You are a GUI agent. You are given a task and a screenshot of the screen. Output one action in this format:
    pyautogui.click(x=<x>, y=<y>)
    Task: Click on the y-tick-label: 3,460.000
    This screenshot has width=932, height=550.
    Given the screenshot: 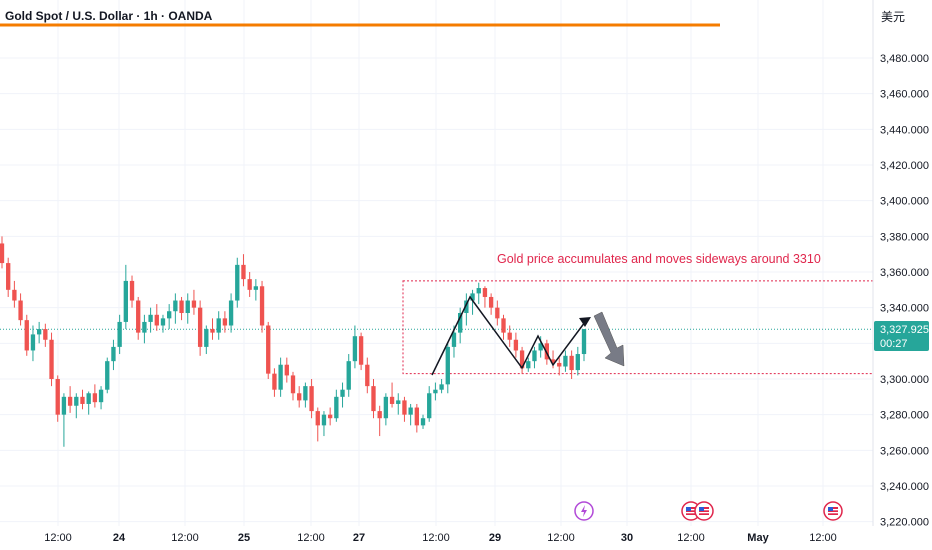 What is the action you would take?
    pyautogui.click(x=904, y=95)
    